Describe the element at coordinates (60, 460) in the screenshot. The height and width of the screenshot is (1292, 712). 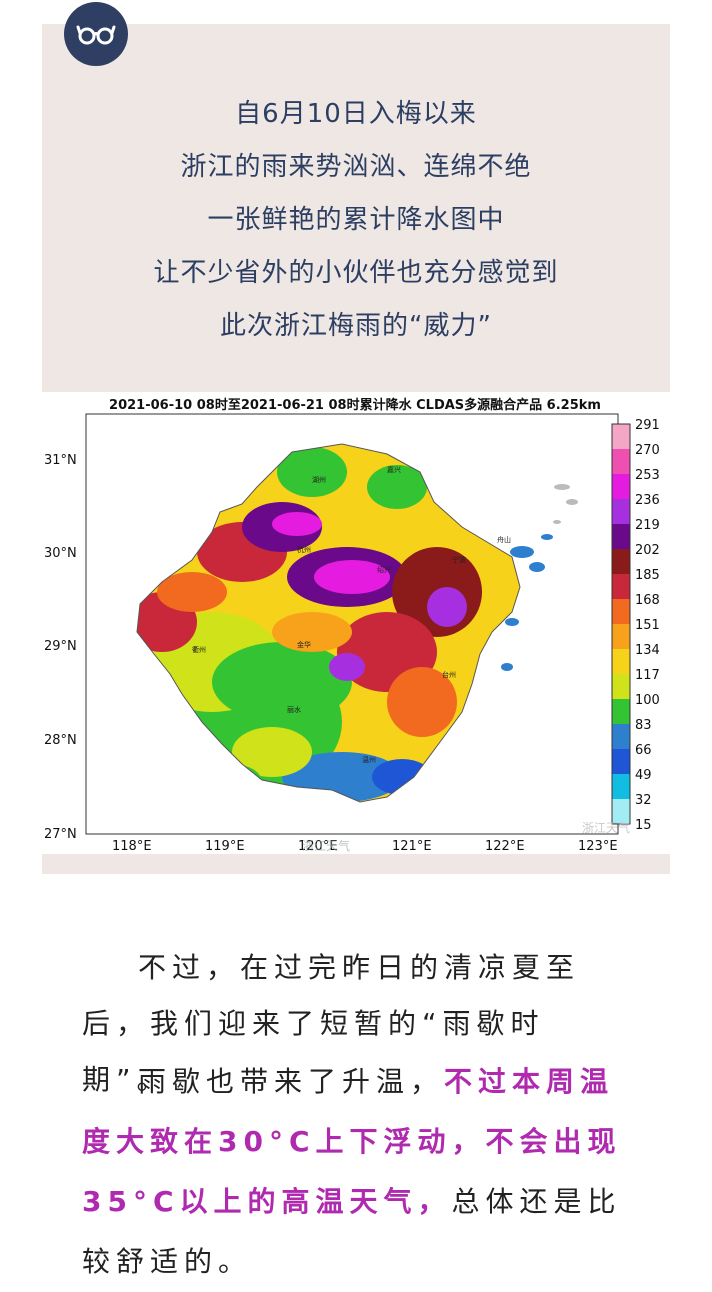
I see `lat-label: 31°N` at that location.